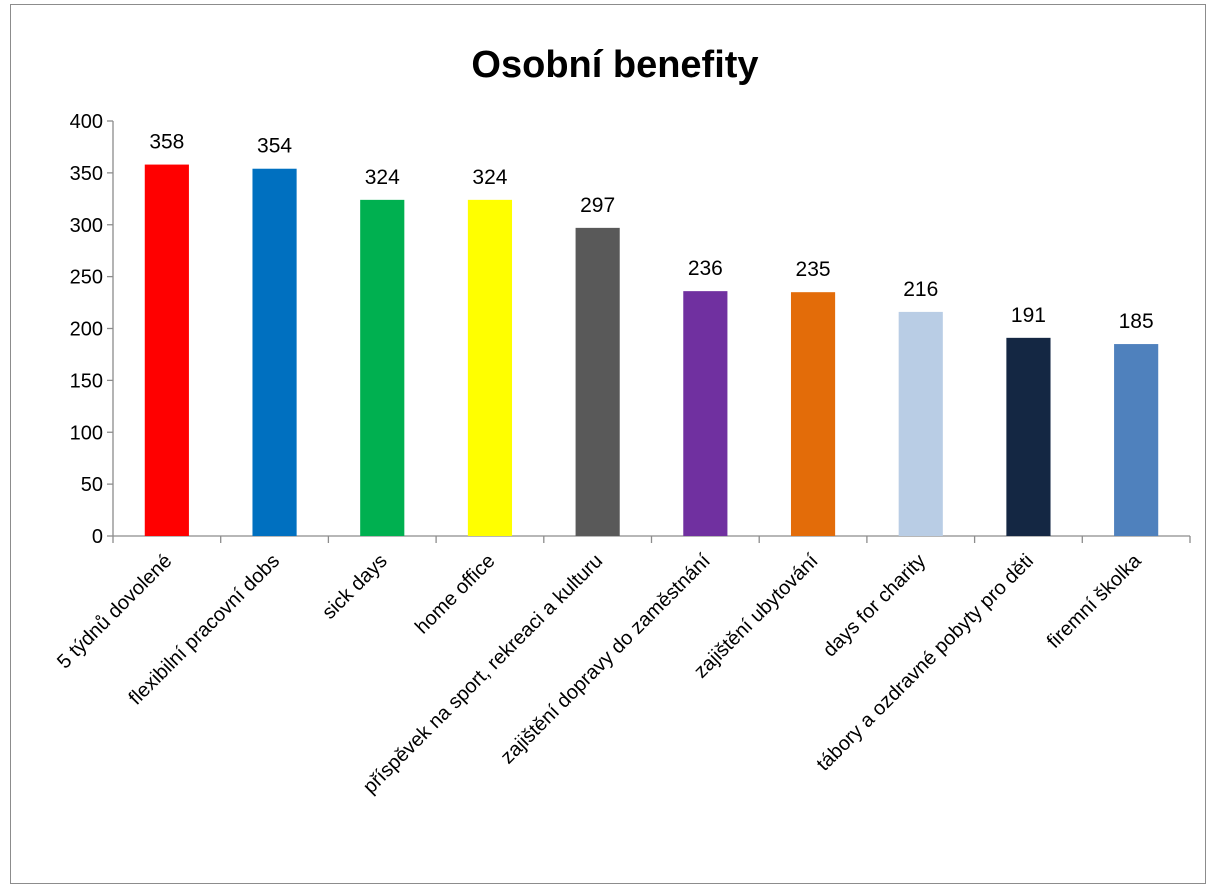 This screenshot has height=884, width=1208. What do you see at coordinates (355, 587) in the screenshot?
I see `category-label: sick days` at bounding box center [355, 587].